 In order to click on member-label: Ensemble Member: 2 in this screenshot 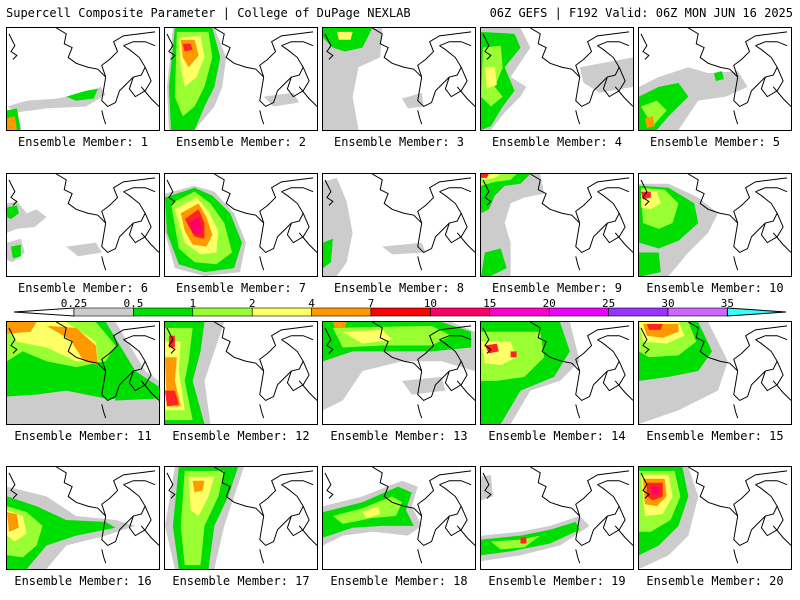, I will do `click(241, 142)`.